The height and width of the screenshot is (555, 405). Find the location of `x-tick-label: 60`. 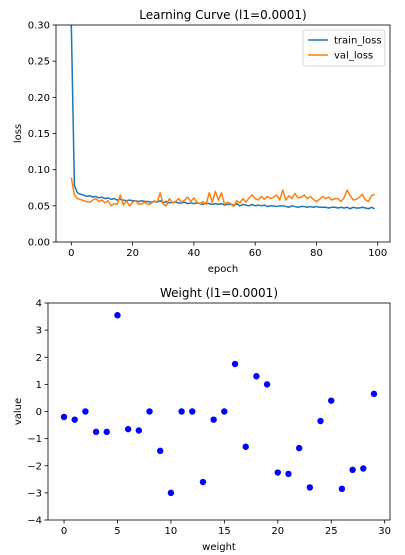

x-tick-label: 60 is located at coordinates (255, 253).